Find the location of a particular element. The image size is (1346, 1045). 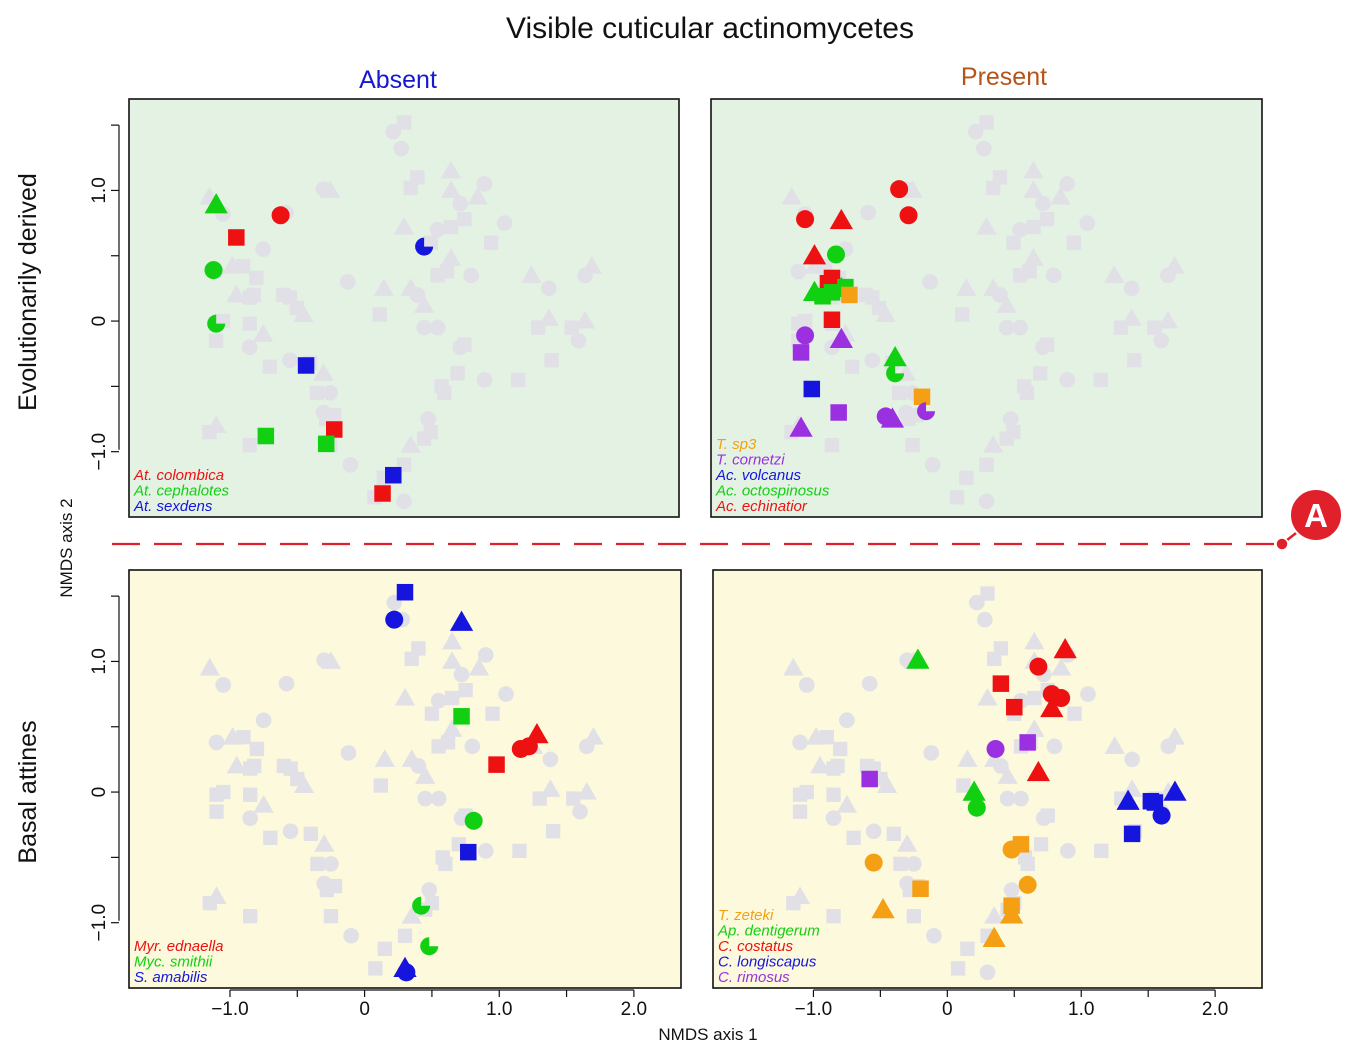

x-axis-label: NMDS axis 1 is located at coordinates (707, 1034).